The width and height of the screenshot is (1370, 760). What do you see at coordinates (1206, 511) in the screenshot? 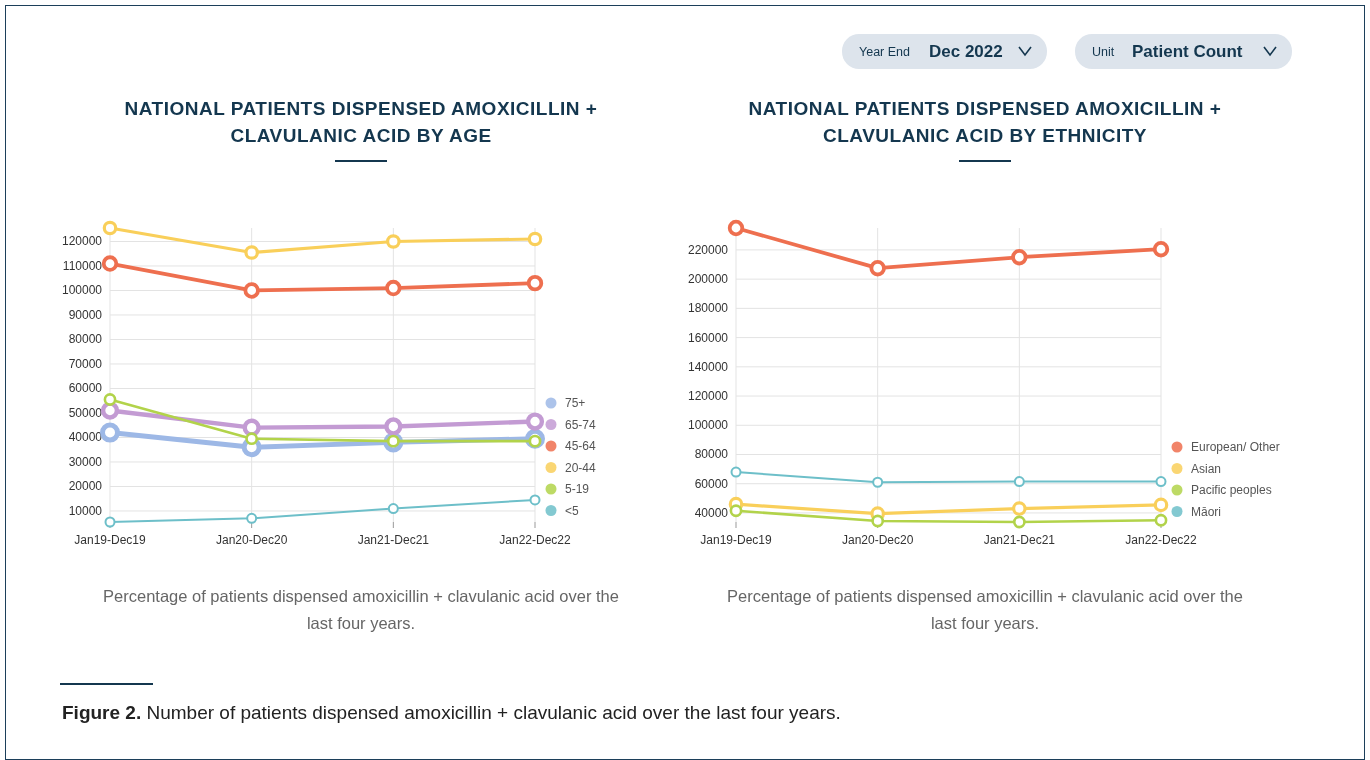
I see `legend-label: Māori` at bounding box center [1206, 511].